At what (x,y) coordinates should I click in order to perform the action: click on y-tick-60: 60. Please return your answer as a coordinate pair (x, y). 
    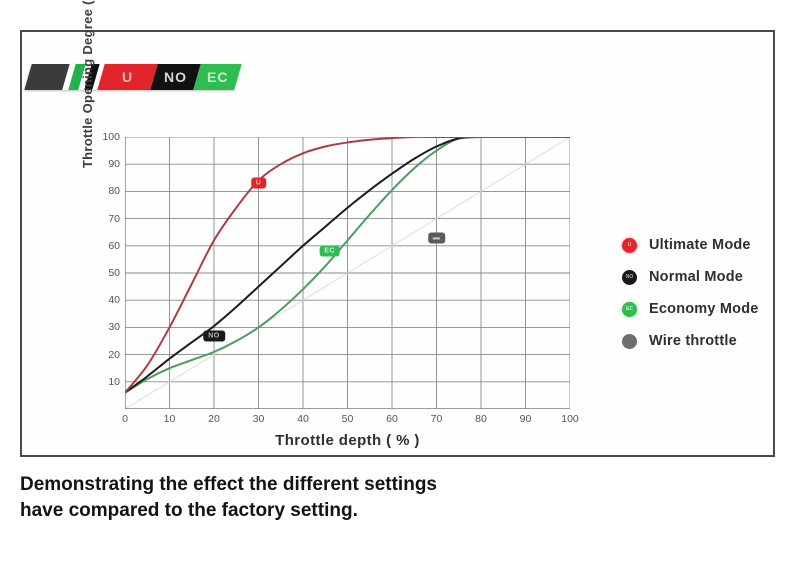
    Looking at the image, I should click on (114, 245).